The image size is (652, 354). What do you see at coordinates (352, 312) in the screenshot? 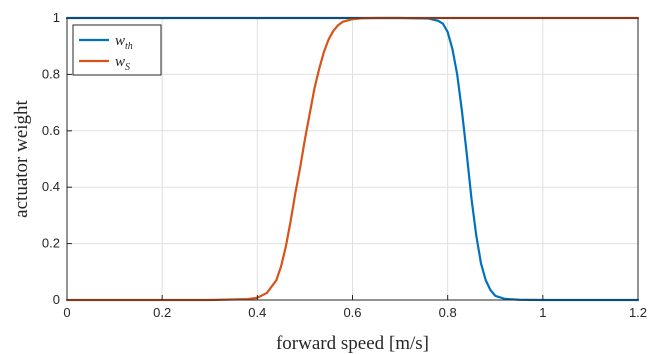
I see `x-tick-label: 0.6` at bounding box center [352, 312].